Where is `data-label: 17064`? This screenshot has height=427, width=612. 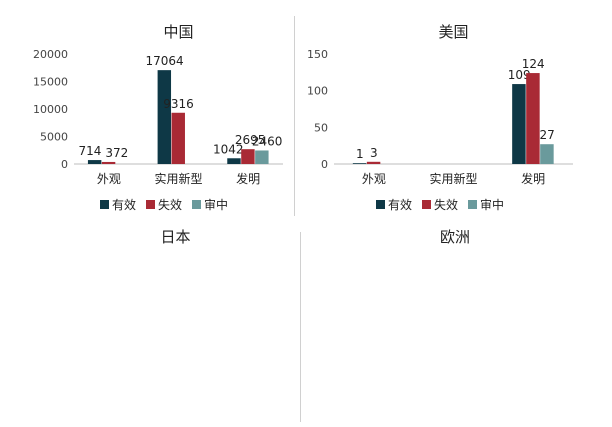
data-label: 17064 is located at coordinates (164, 61).